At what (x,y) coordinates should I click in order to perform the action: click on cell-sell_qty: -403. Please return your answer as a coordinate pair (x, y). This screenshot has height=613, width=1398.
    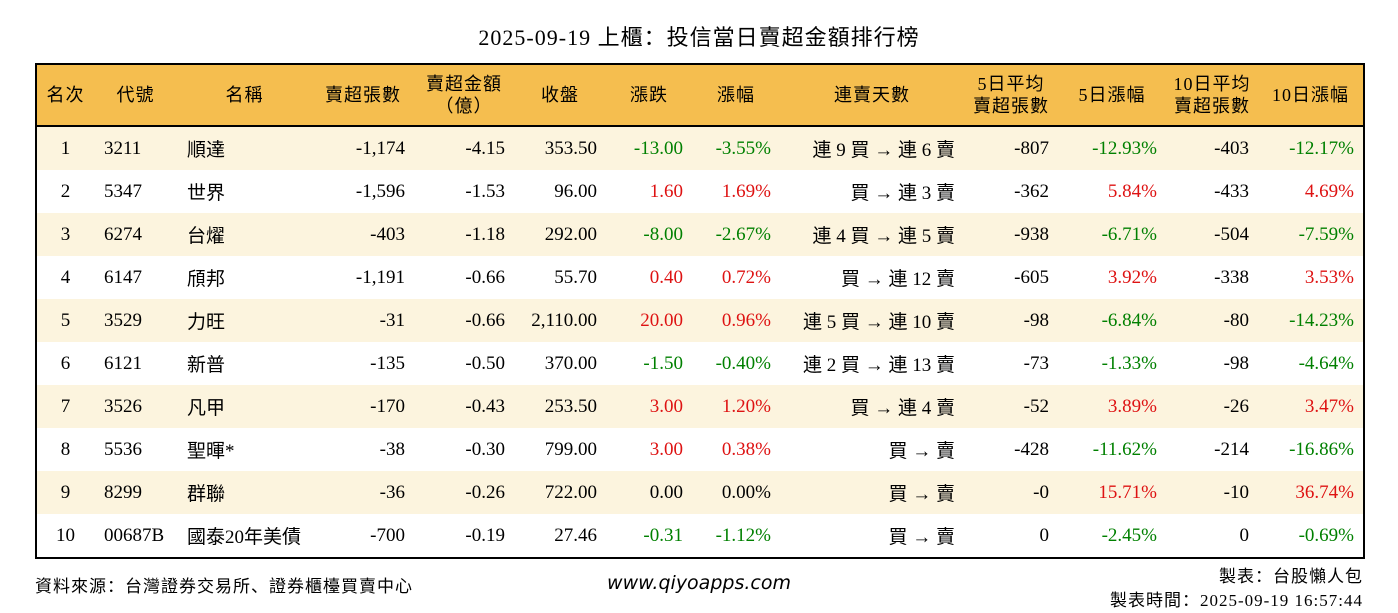
    Looking at the image, I should click on (363, 234).